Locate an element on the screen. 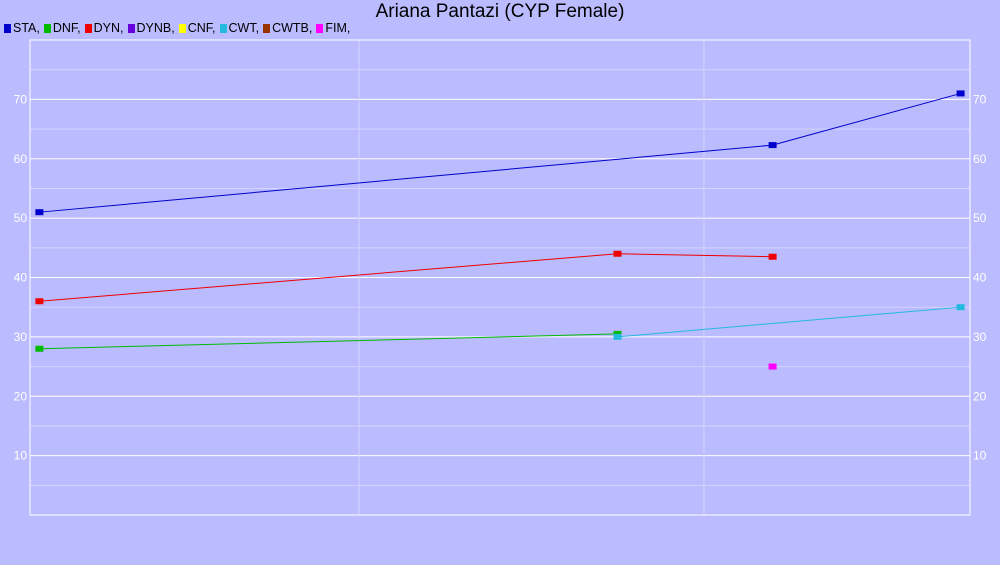 This screenshot has width=1000, height=565. y-tick-label-right: 20 is located at coordinates (980, 396).